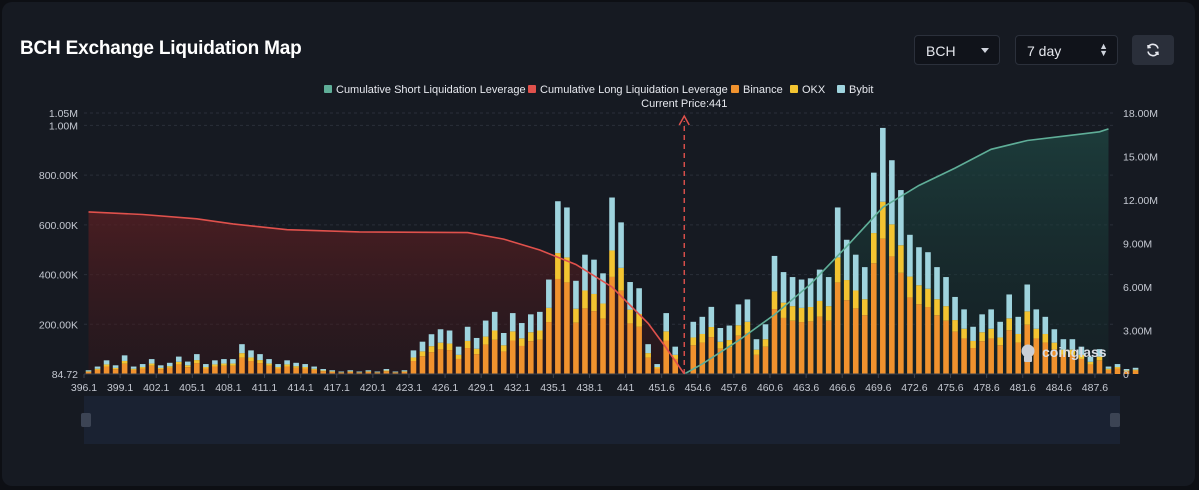 This screenshot has height=490, width=1199. I want to click on zoom-handle-left, so click(86, 420).